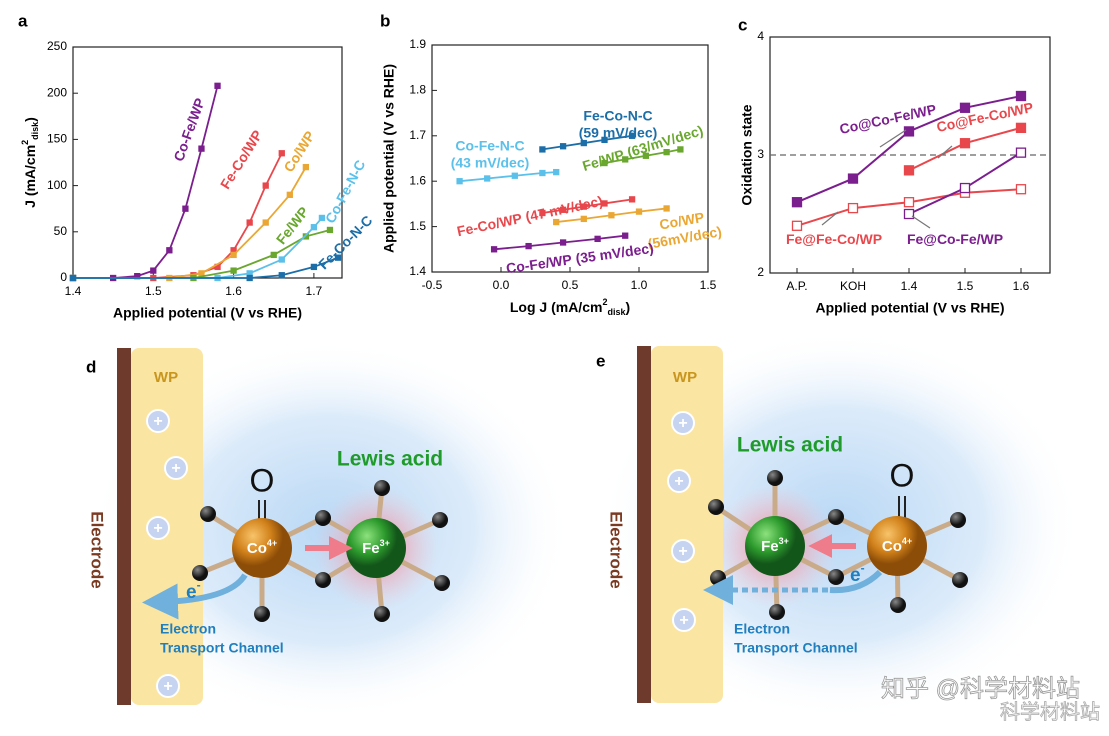  What do you see at coordinates (25, 142) in the screenshot?
I see `y-axis-label-part: 2` at bounding box center [25, 142].